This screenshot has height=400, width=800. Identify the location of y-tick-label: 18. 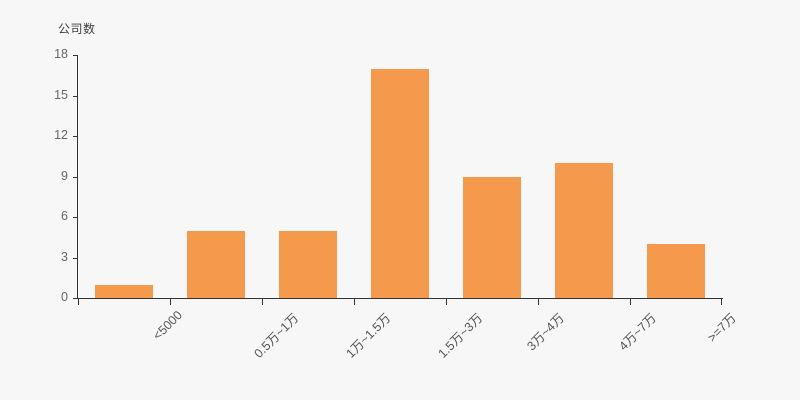
(61, 54).